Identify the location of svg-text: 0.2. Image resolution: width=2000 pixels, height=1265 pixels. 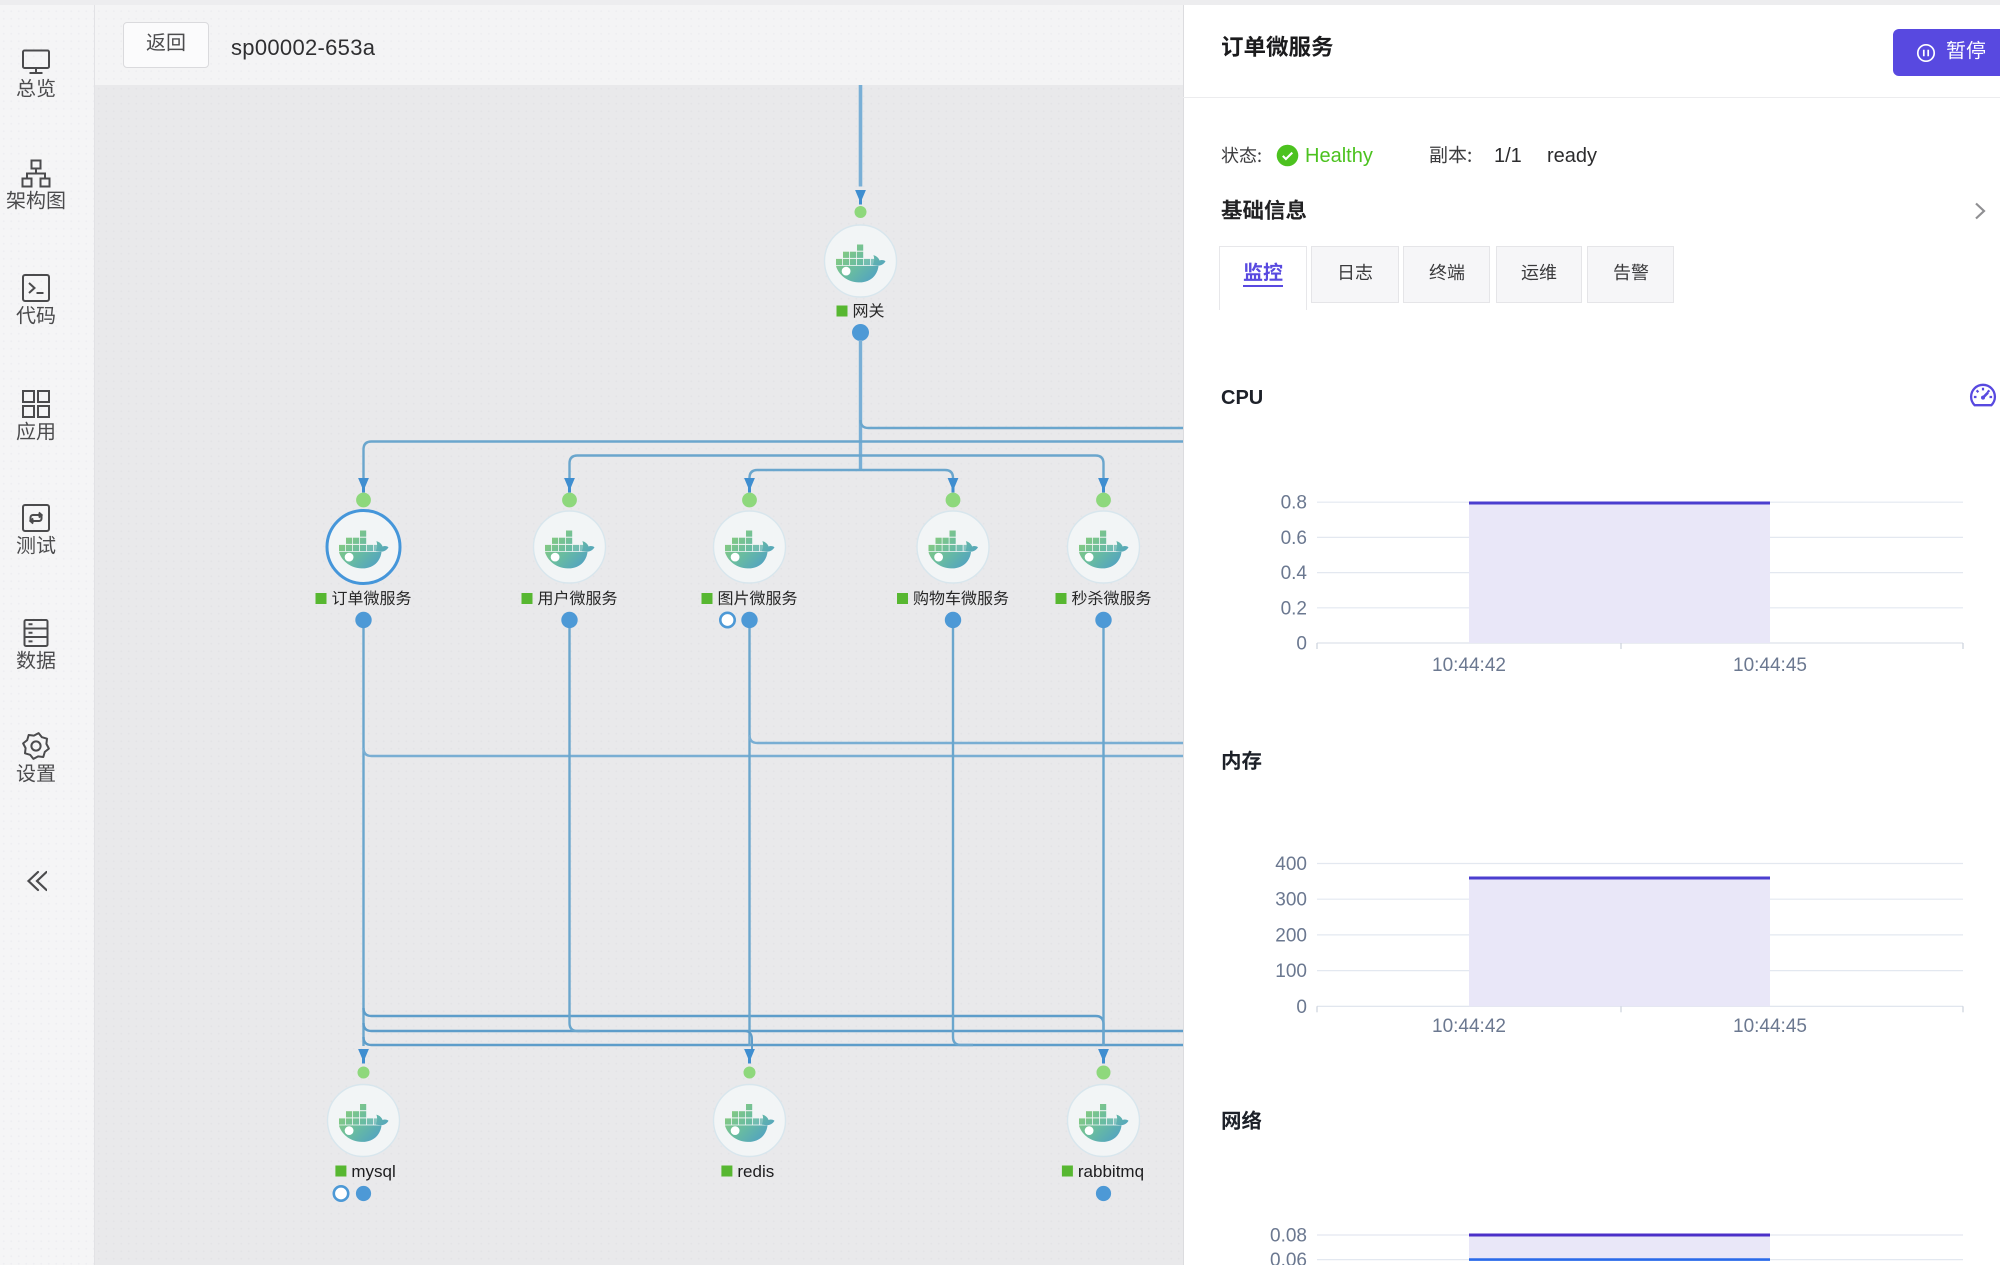
(1294, 608).